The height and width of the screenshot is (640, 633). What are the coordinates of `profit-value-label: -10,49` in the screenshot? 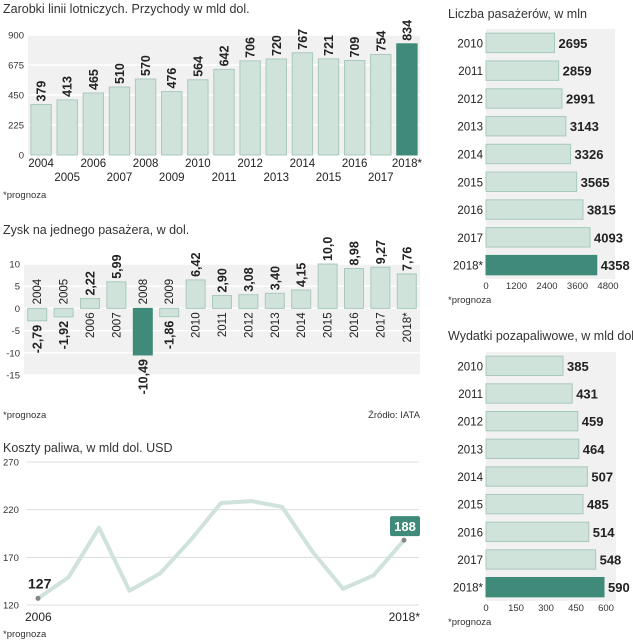 It's located at (143, 376).